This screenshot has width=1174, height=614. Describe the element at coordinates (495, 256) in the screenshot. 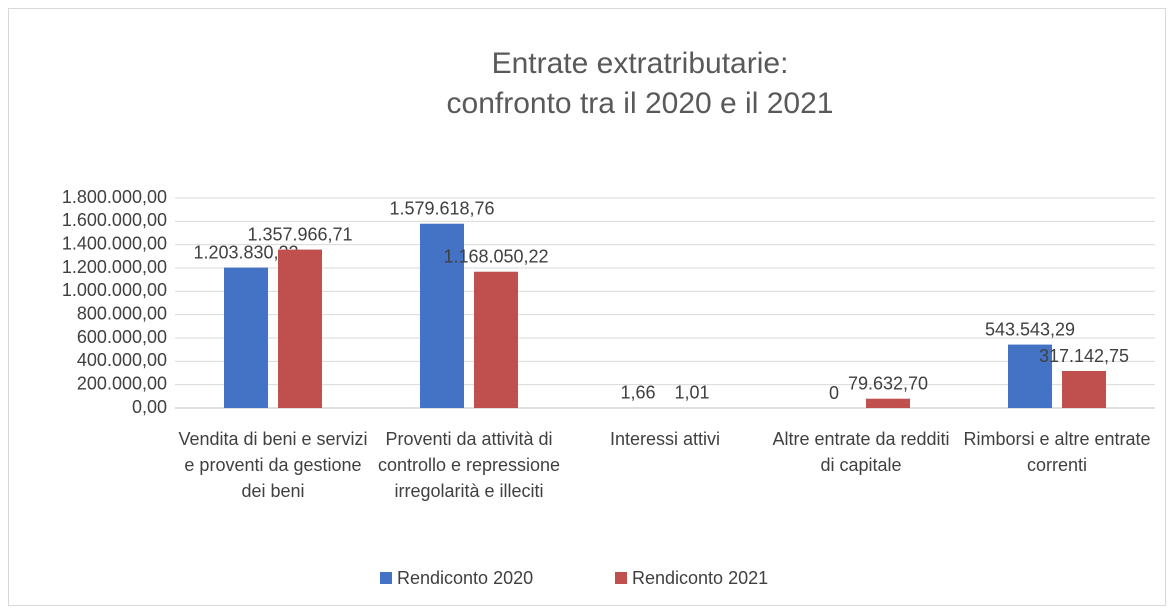

I see `data-label: 1.168.050,22` at that location.